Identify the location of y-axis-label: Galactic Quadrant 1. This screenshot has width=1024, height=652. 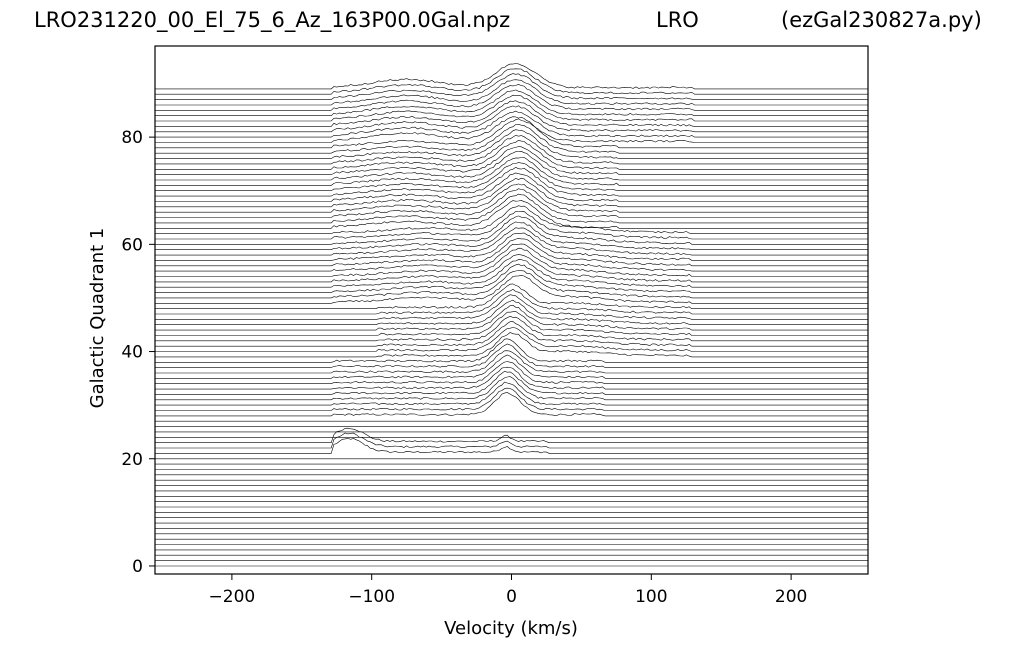
(97, 318).